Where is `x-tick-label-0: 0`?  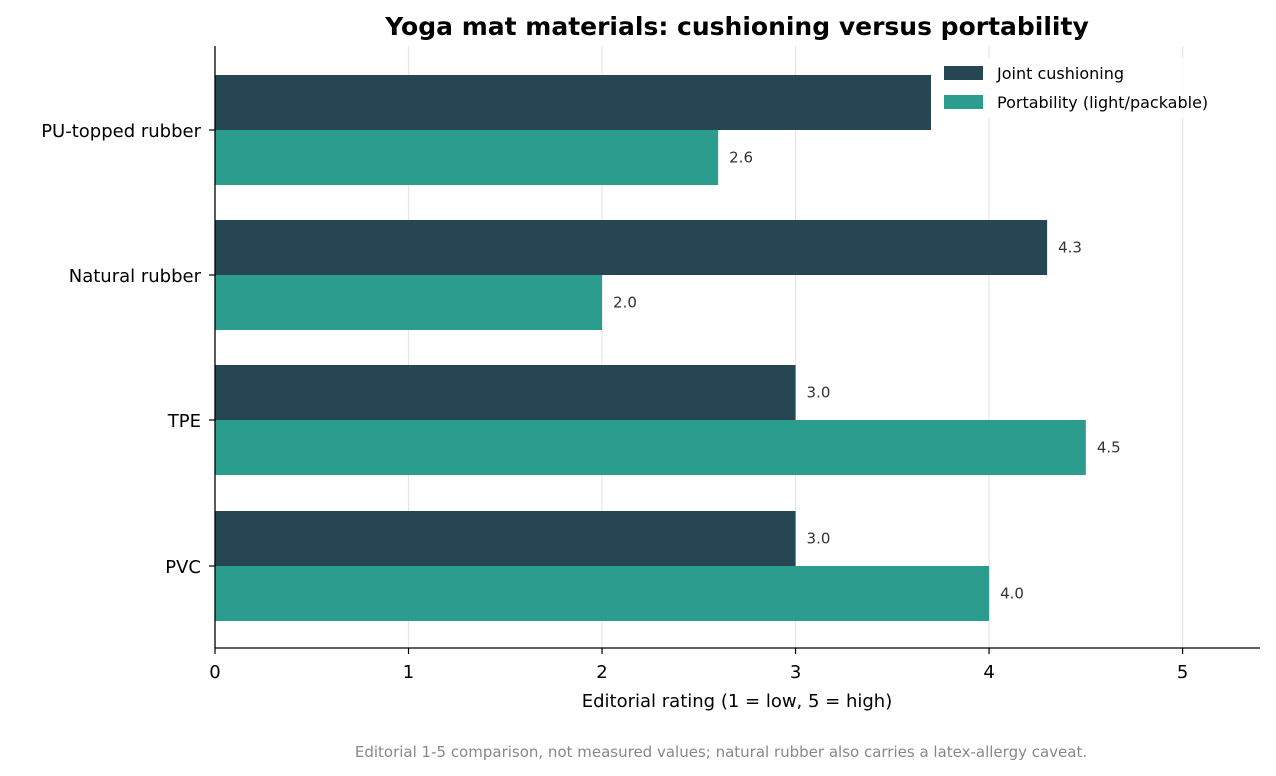
x-tick-label-0: 0 is located at coordinates (214, 672).